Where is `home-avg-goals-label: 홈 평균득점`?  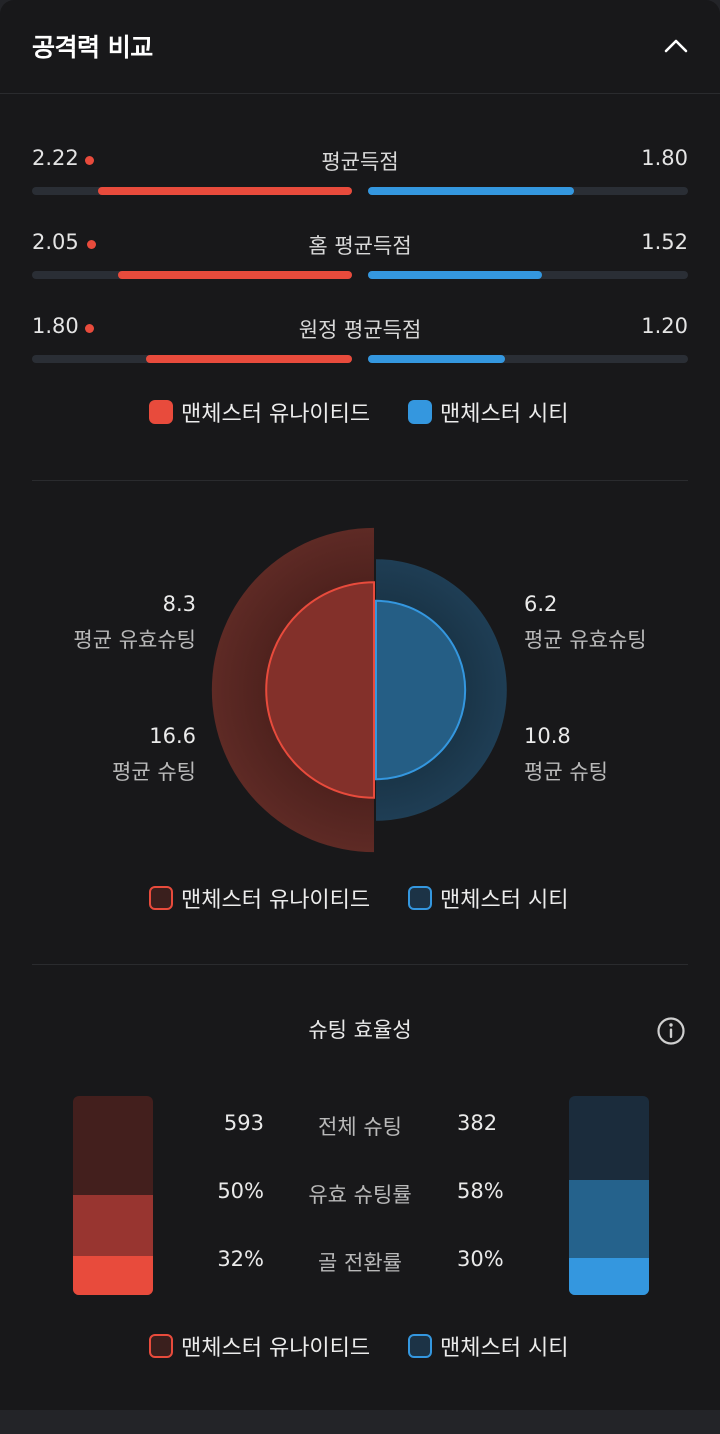
home-avg-goals-label: 홈 평균득점 is located at coordinates (360, 246).